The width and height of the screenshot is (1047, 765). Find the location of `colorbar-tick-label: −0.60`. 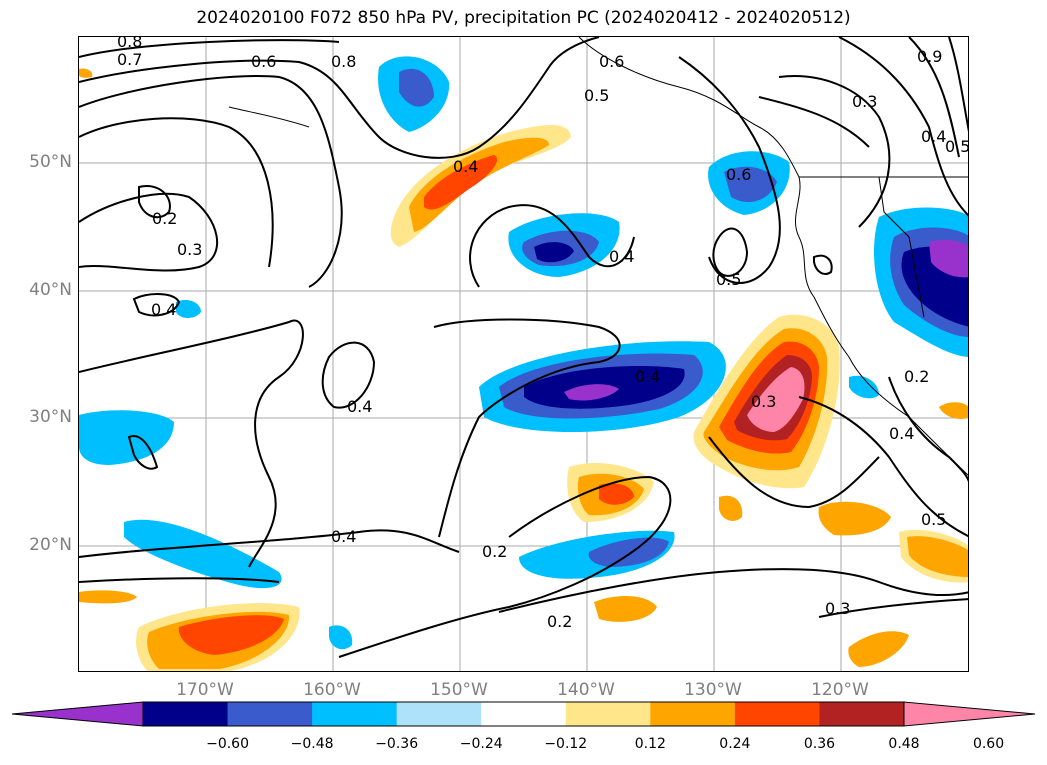

colorbar-tick-label: −0.60 is located at coordinates (227, 744).